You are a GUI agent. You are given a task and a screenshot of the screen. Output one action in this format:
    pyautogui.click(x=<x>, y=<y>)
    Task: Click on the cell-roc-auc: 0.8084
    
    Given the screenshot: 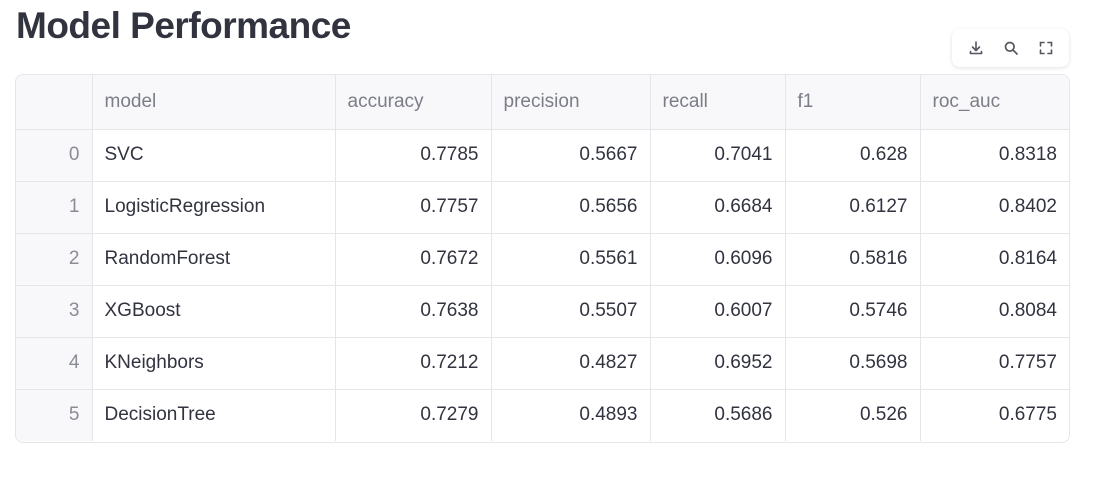 What is the action you would take?
    pyautogui.click(x=994, y=311)
    